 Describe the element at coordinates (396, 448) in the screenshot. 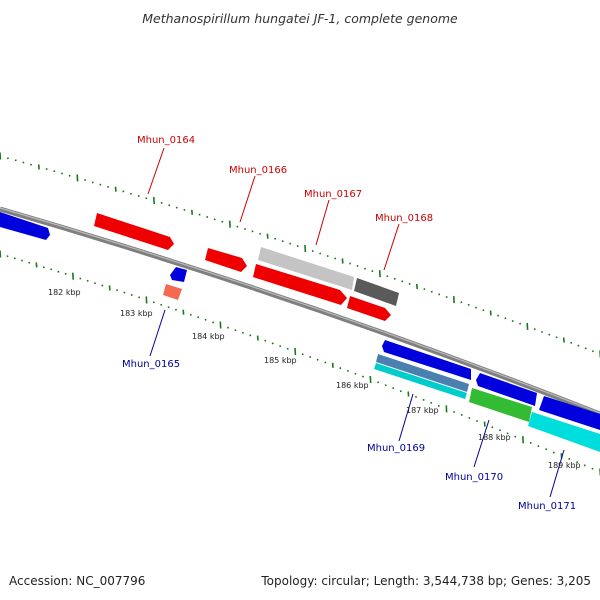

I see `gene-label-mhun0169: Mhun_0169` at that location.